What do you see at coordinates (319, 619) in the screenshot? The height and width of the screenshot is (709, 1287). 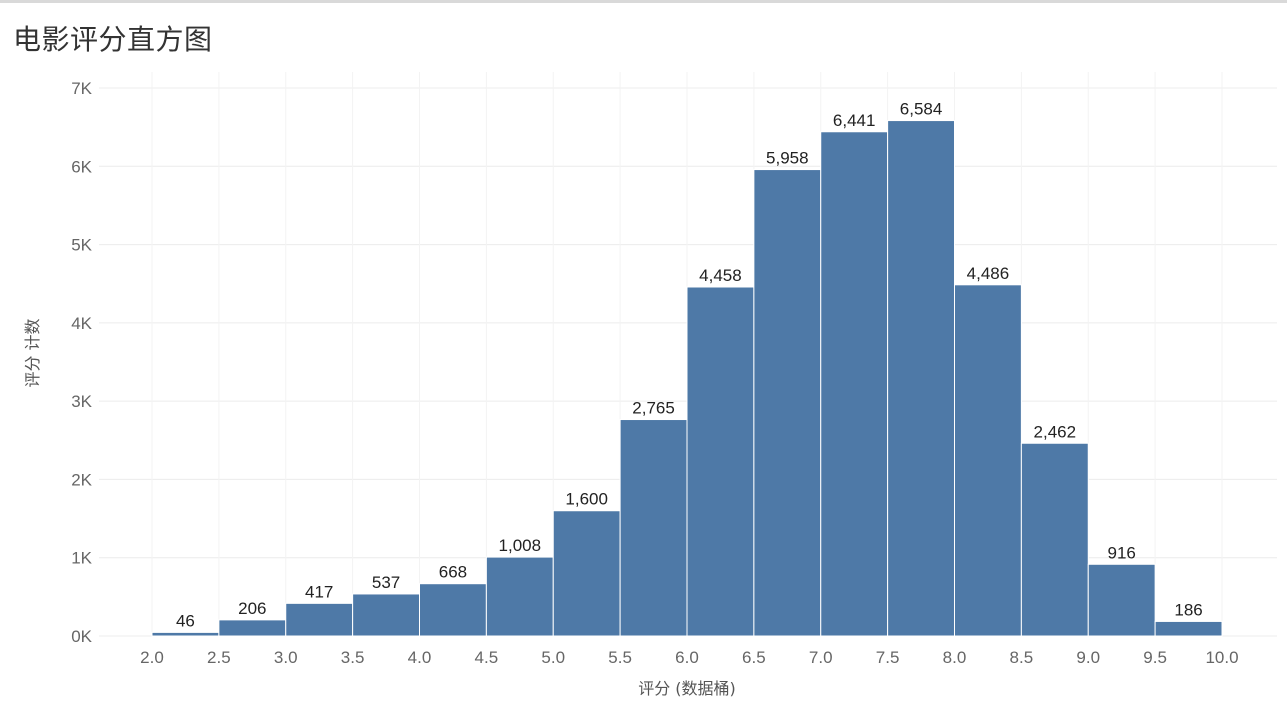 I see `bar-3.0` at bounding box center [319, 619].